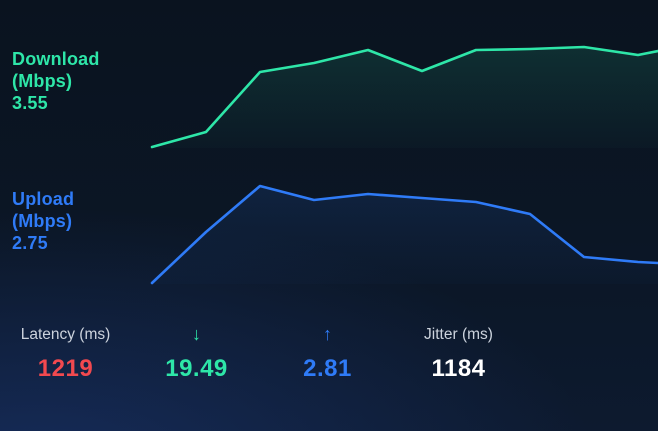 This screenshot has height=431, width=658. Describe the element at coordinates (327, 334) in the screenshot. I see `upload-arrow-icon: ↑` at that location.